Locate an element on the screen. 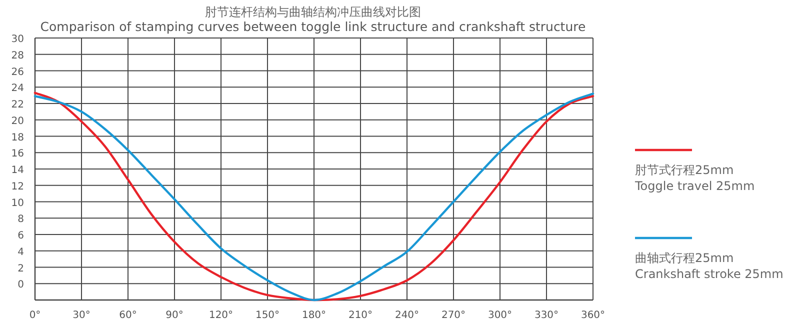 The height and width of the screenshot is (323, 793). x-tick-label: 180° is located at coordinates (314, 315).